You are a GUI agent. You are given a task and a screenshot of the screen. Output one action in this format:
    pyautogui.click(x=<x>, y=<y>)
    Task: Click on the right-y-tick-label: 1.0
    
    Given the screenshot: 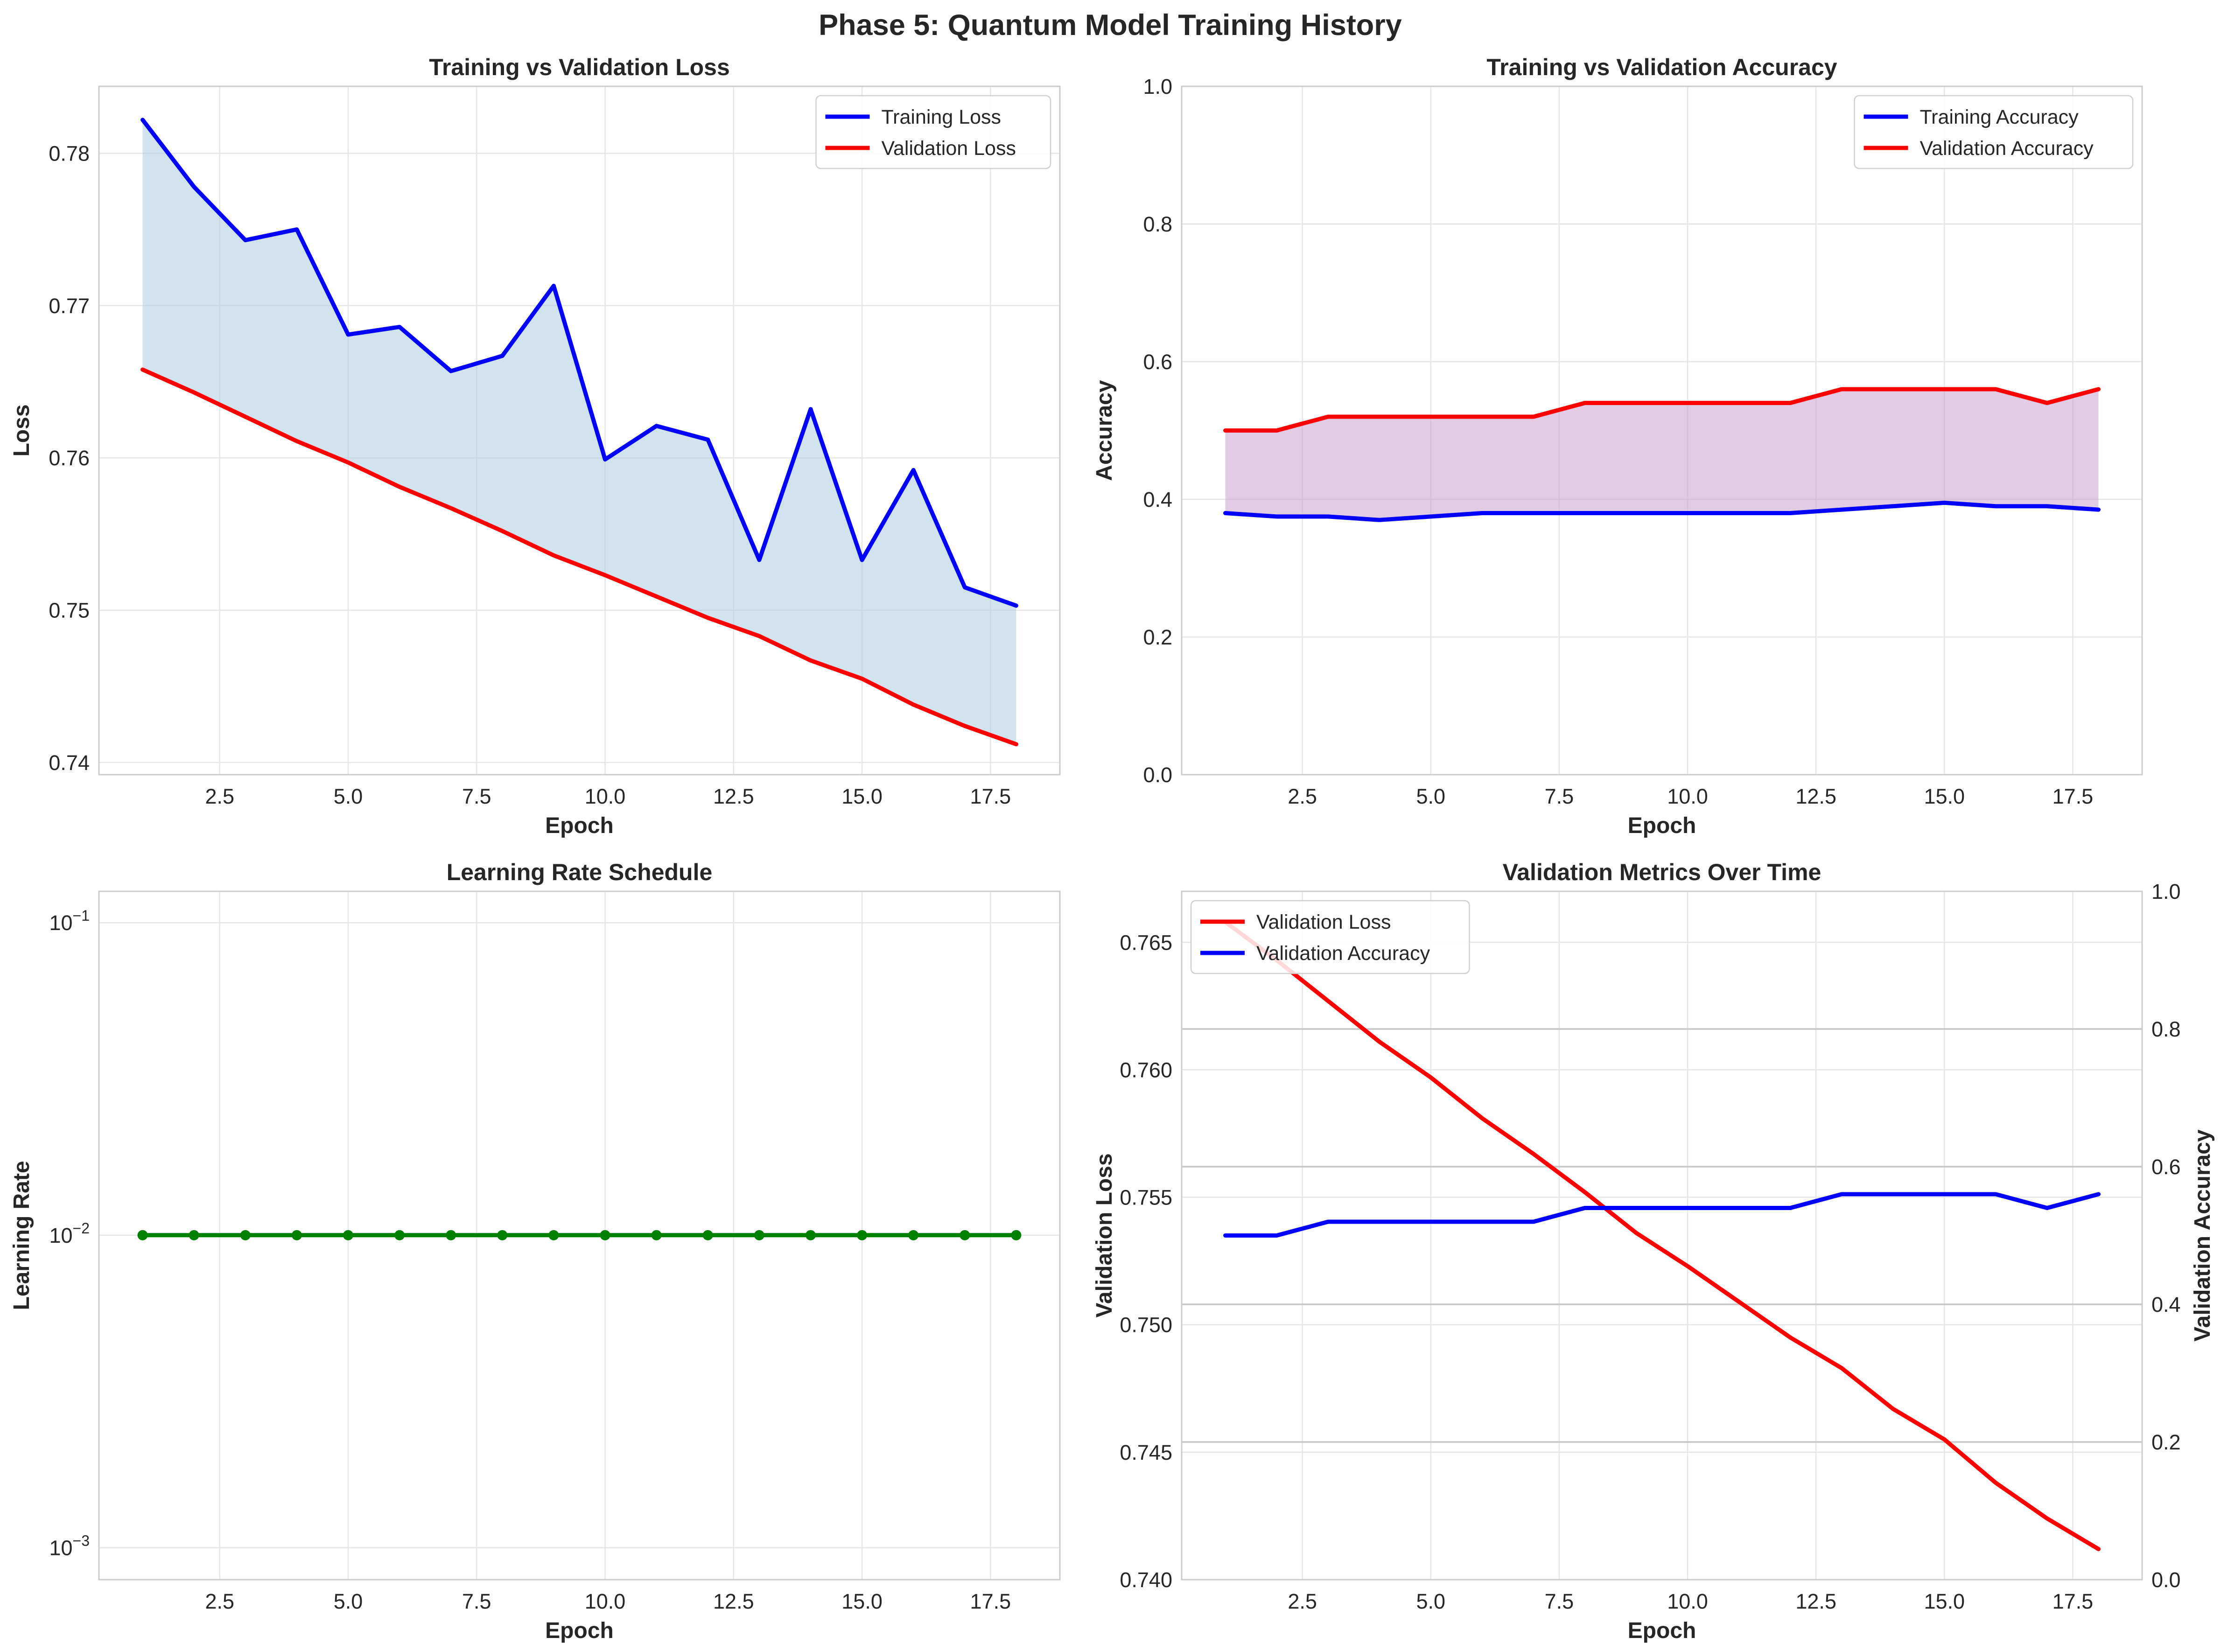 What is the action you would take?
    pyautogui.click(x=2166, y=891)
    